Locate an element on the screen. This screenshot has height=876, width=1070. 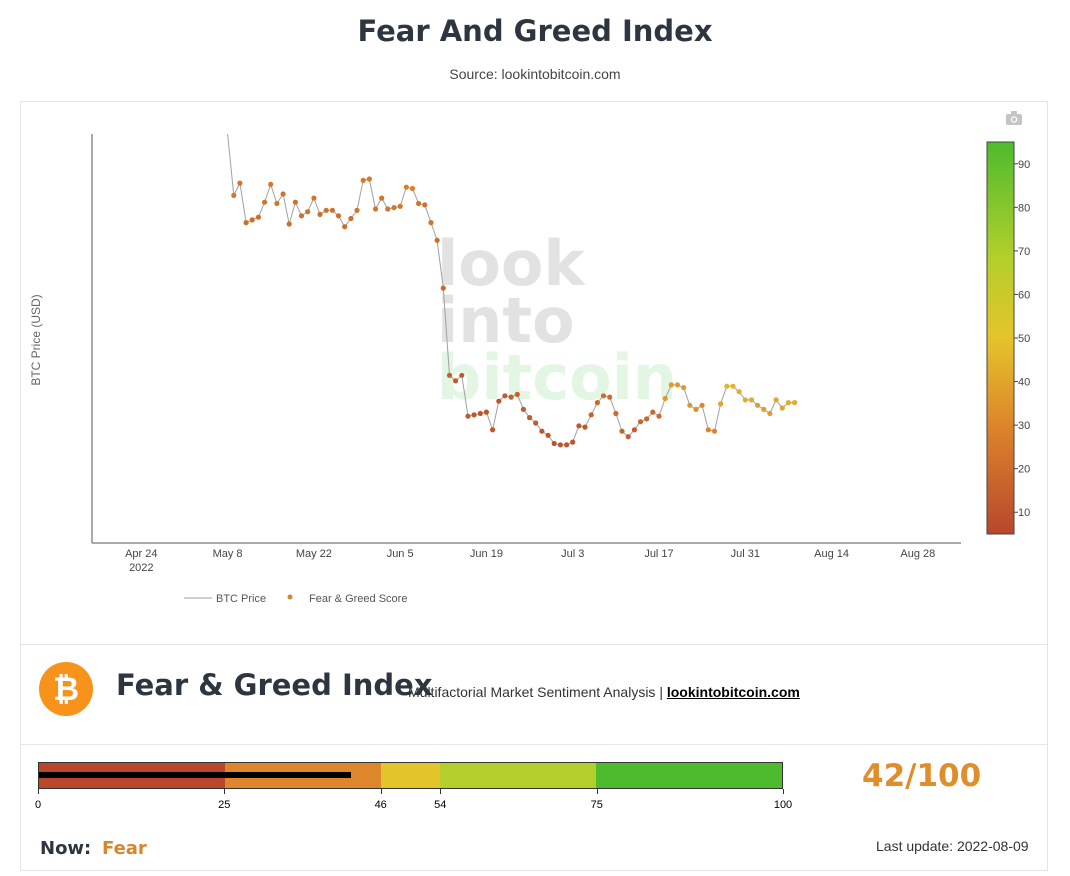
watermark-text: look is located at coordinates (511, 263).